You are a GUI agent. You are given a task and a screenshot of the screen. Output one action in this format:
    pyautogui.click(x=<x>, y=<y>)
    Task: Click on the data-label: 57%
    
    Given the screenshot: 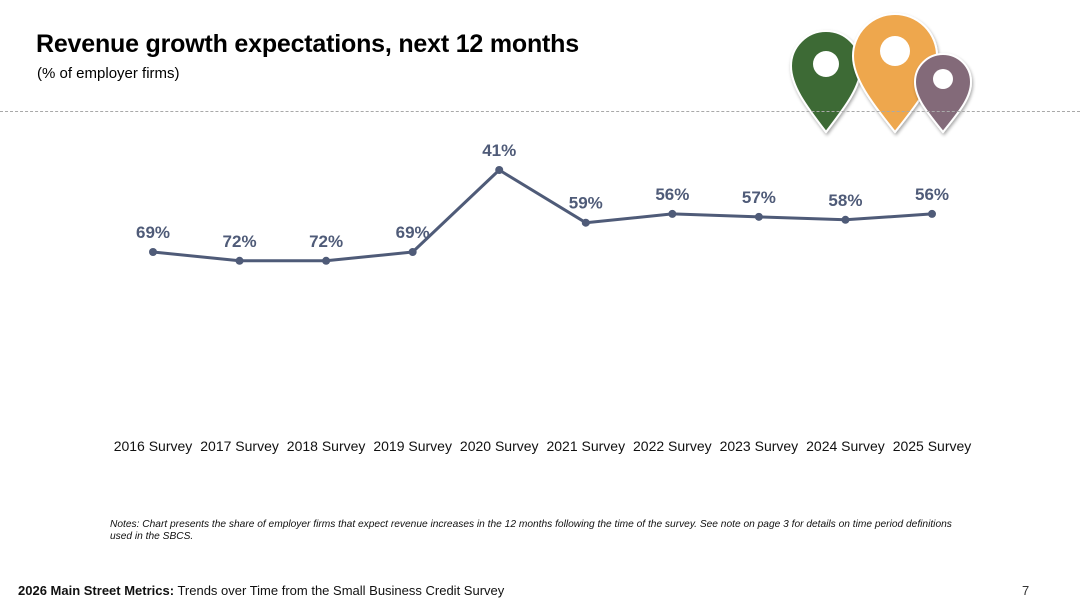 What is the action you would take?
    pyautogui.click(x=759, y=197)
    